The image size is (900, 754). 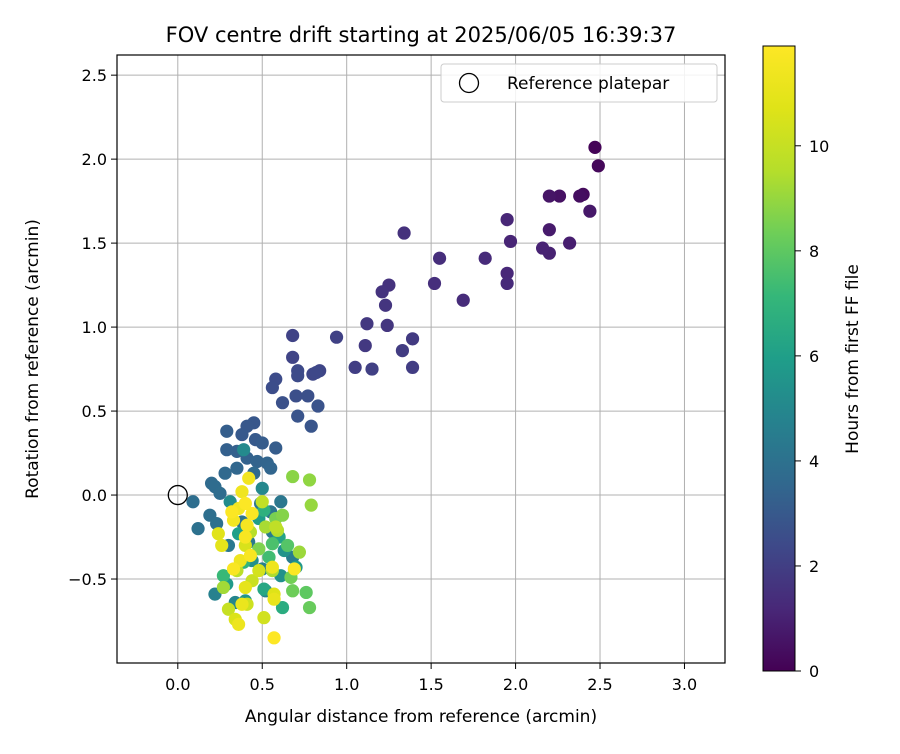 I want to click on colorbar-tick-label: 8, so click(x=814, y=251).